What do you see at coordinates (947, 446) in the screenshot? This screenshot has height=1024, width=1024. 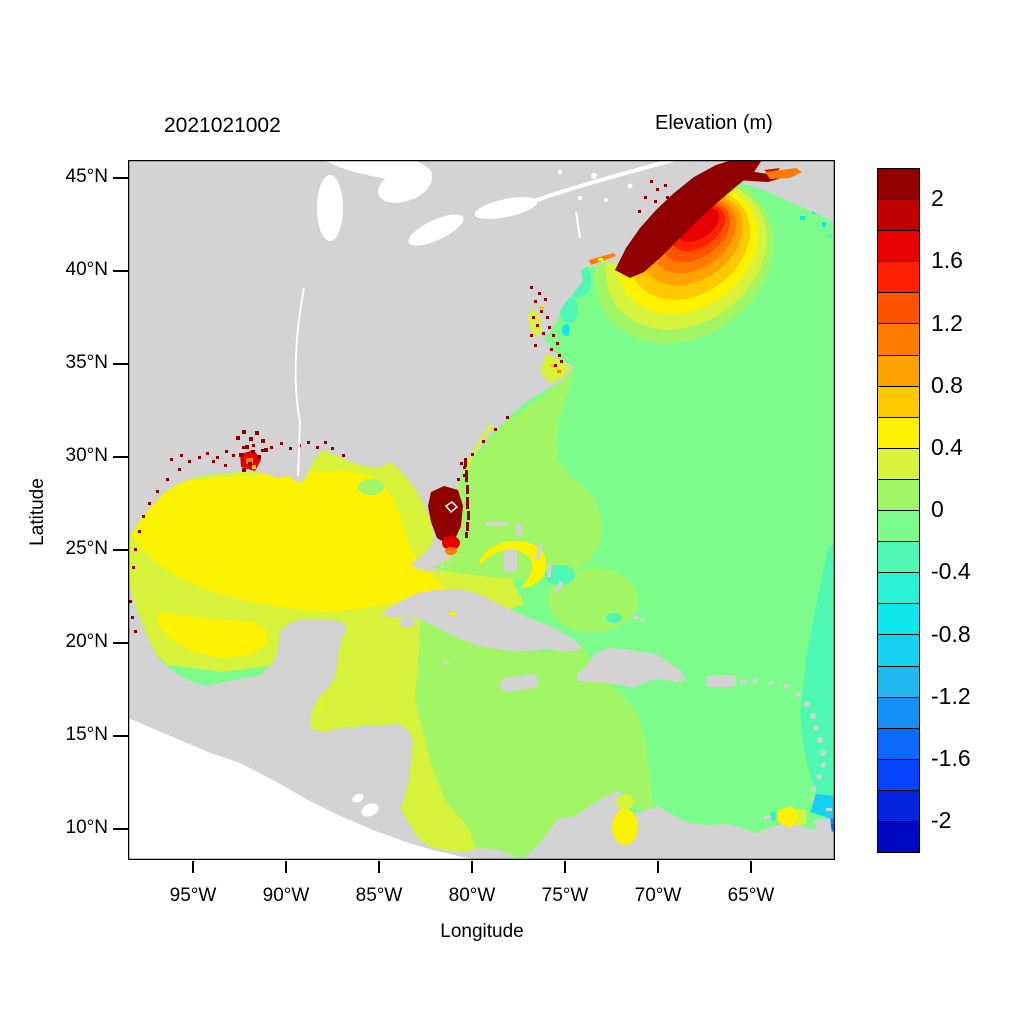 I see `colorbar-tick-label: 0.4` at bounding box center [947, 446].